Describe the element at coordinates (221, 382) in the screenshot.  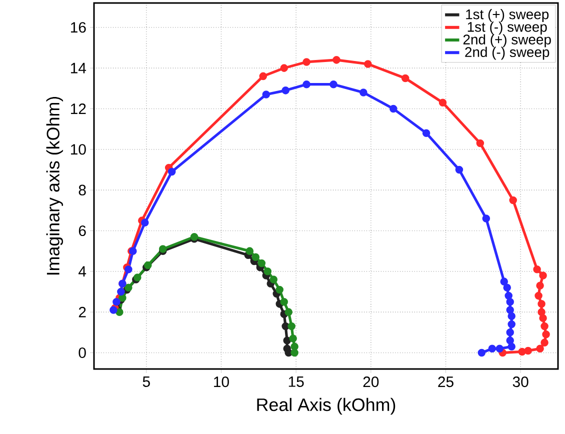
I see `x-tick-label: 10` at that location.